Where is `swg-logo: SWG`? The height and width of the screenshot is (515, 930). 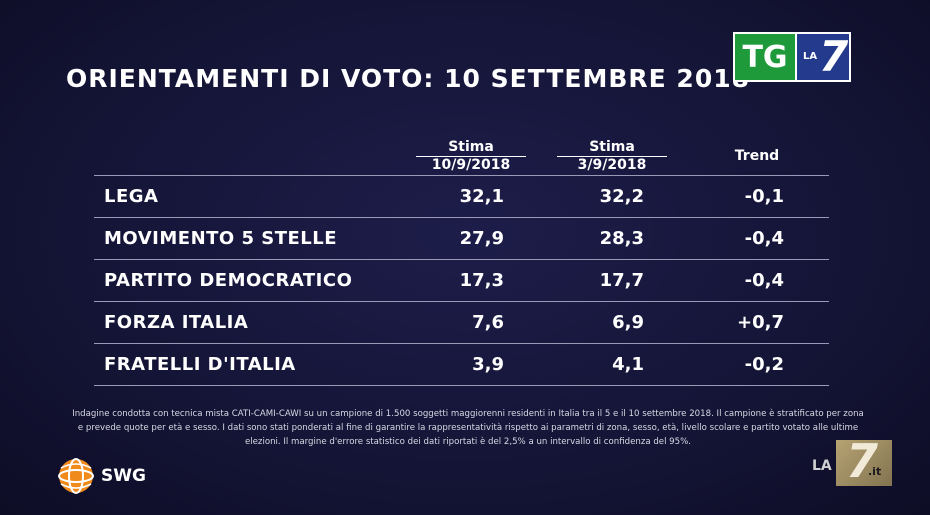
swg-logo: SWG is located at coordinates (110, 476).